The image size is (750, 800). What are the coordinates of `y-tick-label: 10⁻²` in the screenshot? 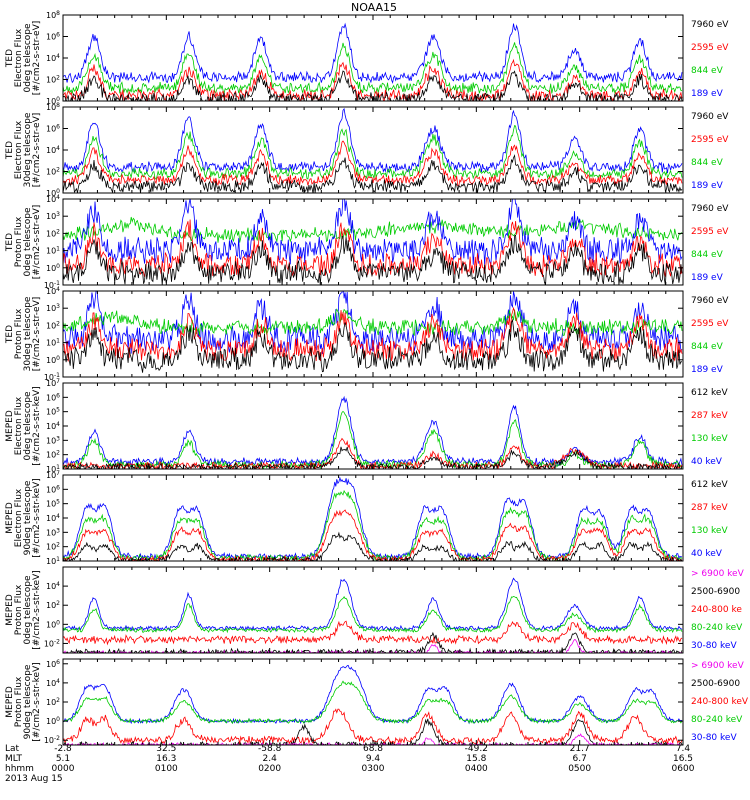 It's located at (52, 740).